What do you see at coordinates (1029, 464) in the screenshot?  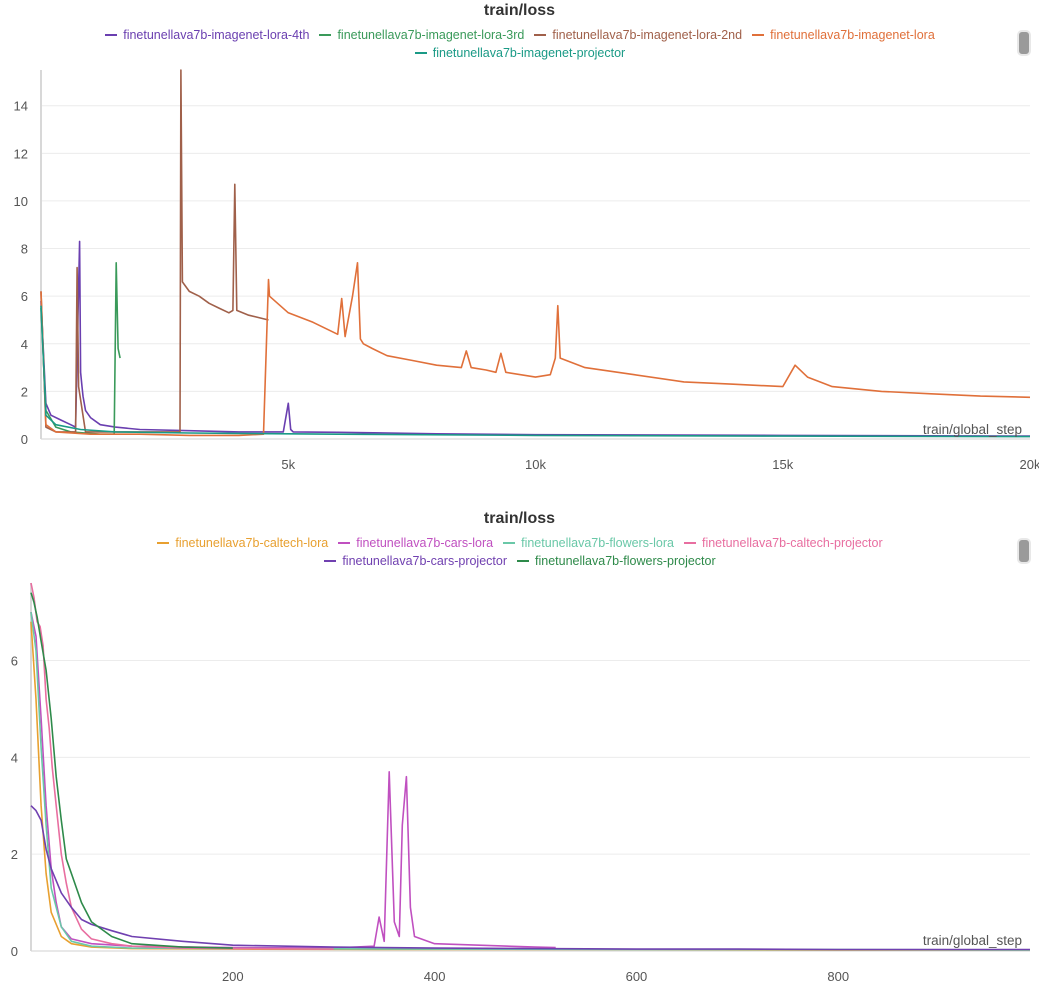 I see `x-tick-label: 20k` at bounding box center [1029, 464].